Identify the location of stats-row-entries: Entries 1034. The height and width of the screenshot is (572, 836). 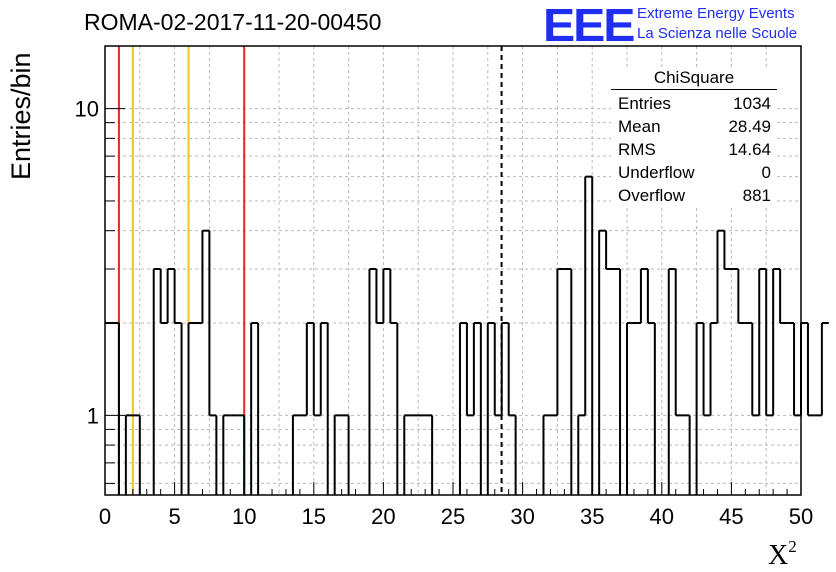
(694, 103).